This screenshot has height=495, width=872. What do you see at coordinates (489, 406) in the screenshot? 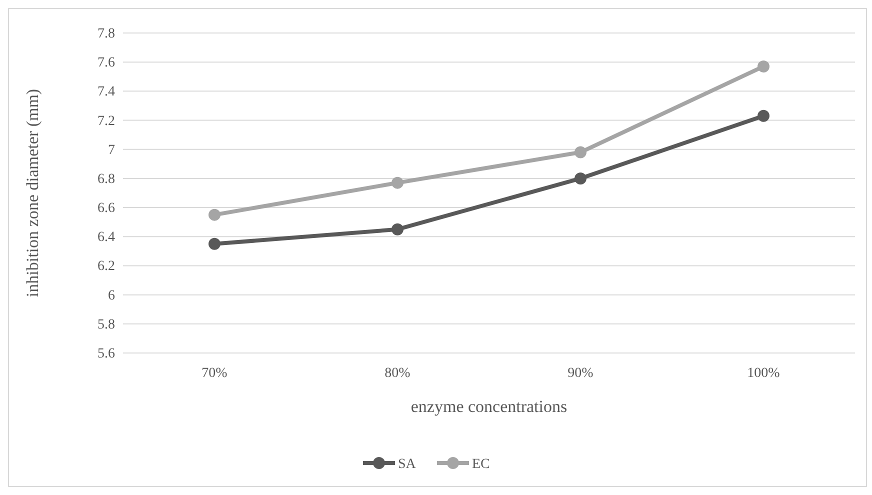
I see `x-axis-title: enzyme concentrations` at bounding box center [489, 406].